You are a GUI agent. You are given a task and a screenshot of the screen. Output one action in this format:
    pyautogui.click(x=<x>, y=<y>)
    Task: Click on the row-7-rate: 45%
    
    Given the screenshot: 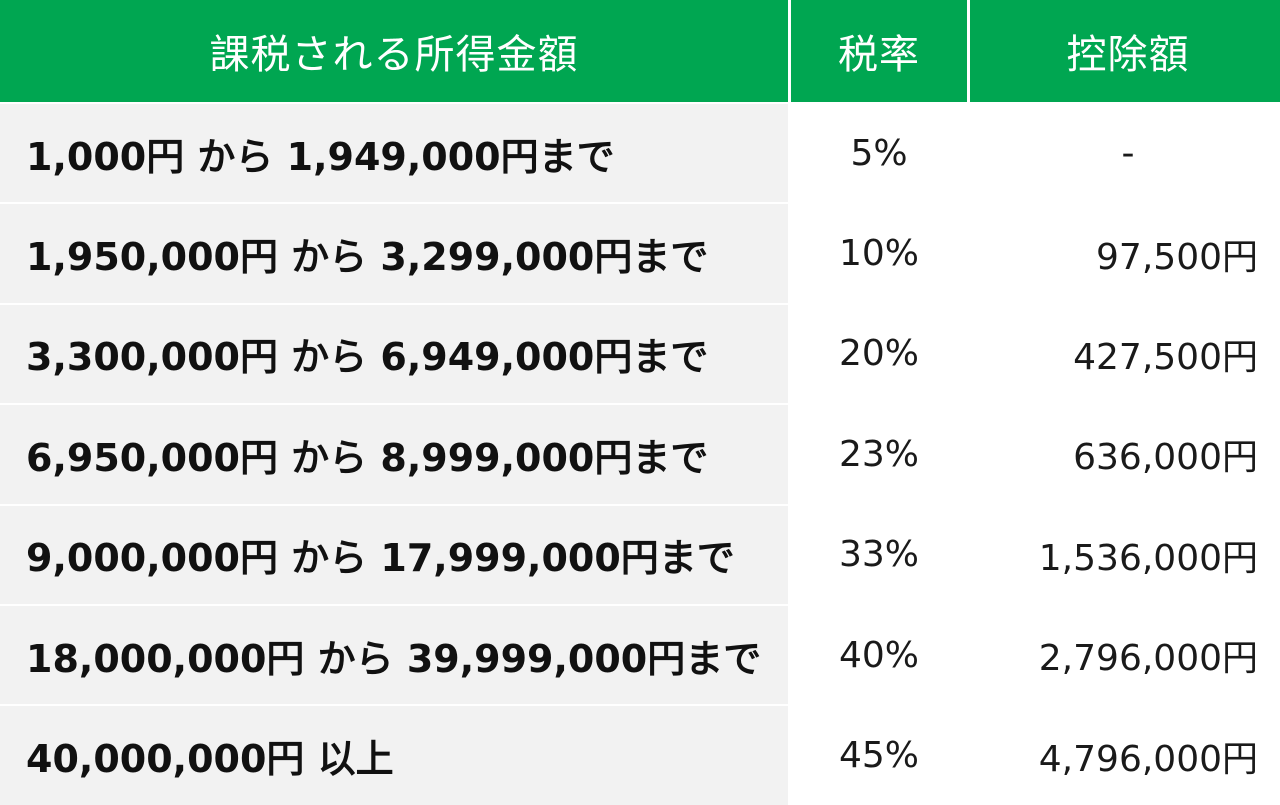 What is the action you would take?
    pyautogui.click(x=879, y=755)
    